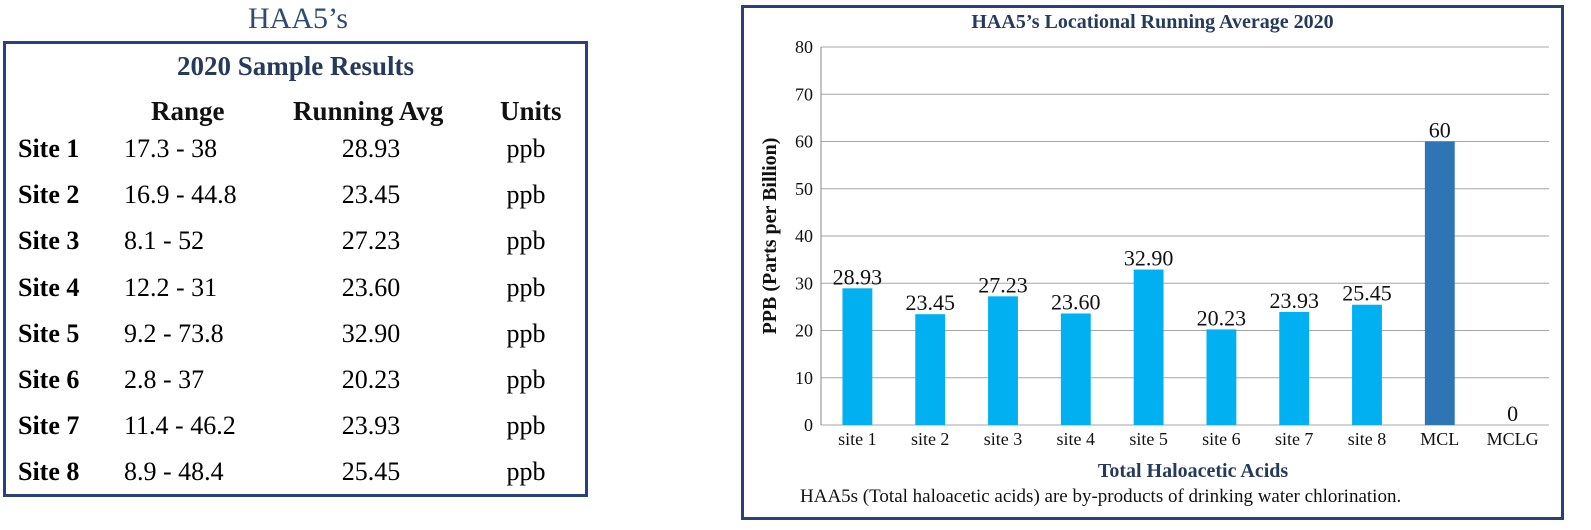  Describe the element at coordinates (180, 195) in the screenshot. I see `range-value: 16.9 - 44.8` at that location.